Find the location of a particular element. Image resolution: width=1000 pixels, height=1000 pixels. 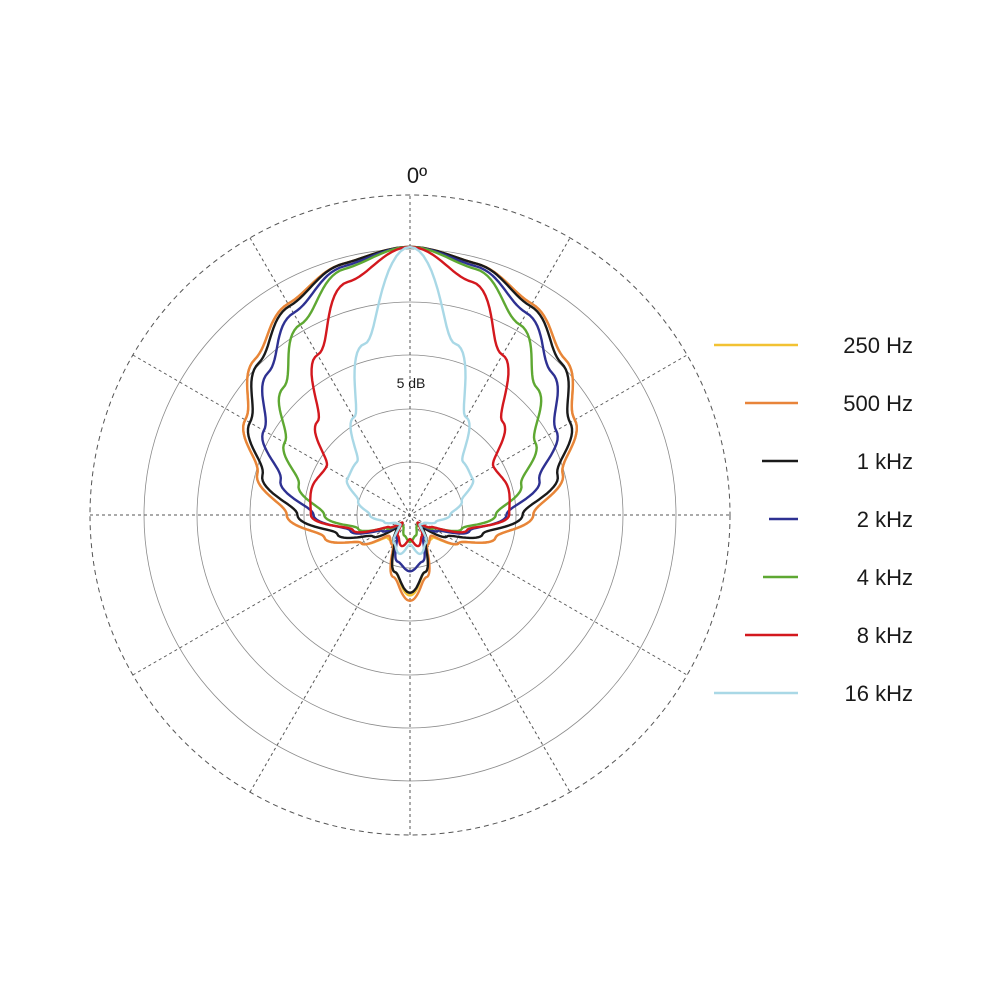

legend-label: 2 kHz is located at coordinates (885, 519).